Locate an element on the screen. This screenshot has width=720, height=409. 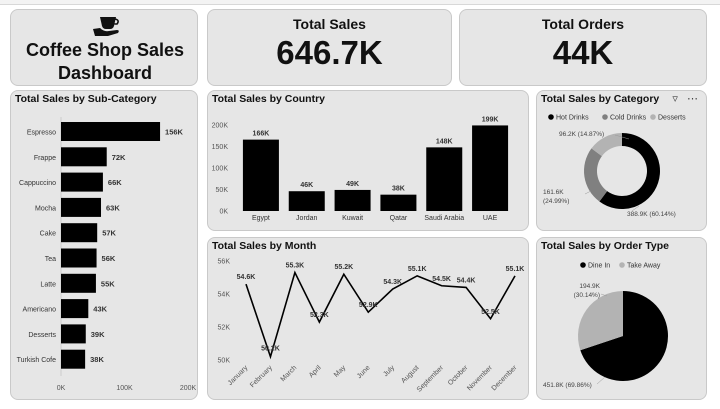
month-x-tick: December is located at coordinates (505, 378).